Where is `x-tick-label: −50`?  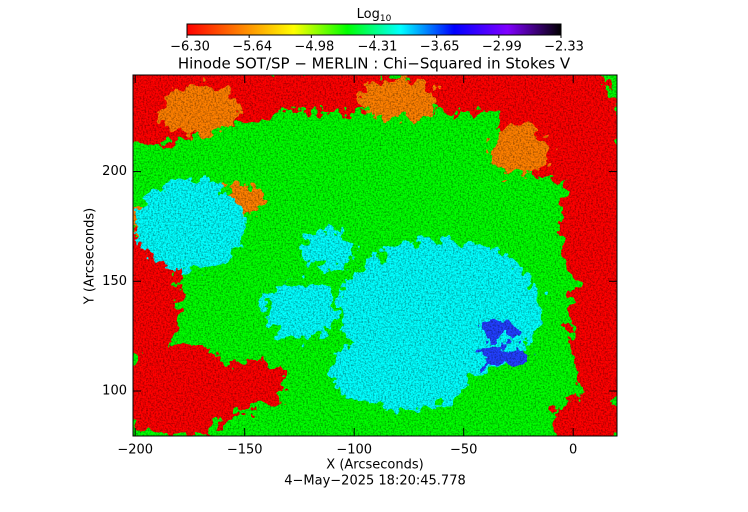 x-tick-label: −50 is located at coordinates (463, 450).